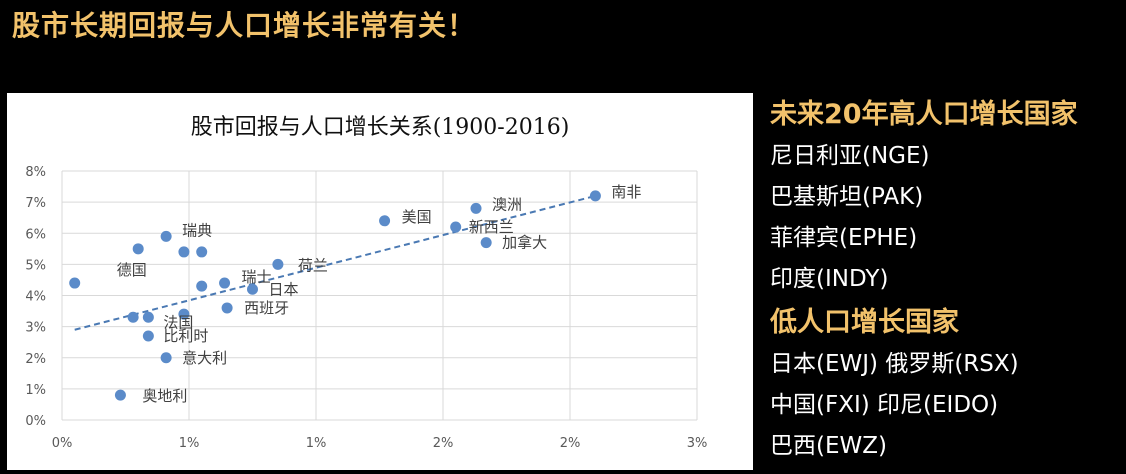  Describe the element at coordinates (524, 243) in the screenshot. I see `point-label: 加拿大` at that location.